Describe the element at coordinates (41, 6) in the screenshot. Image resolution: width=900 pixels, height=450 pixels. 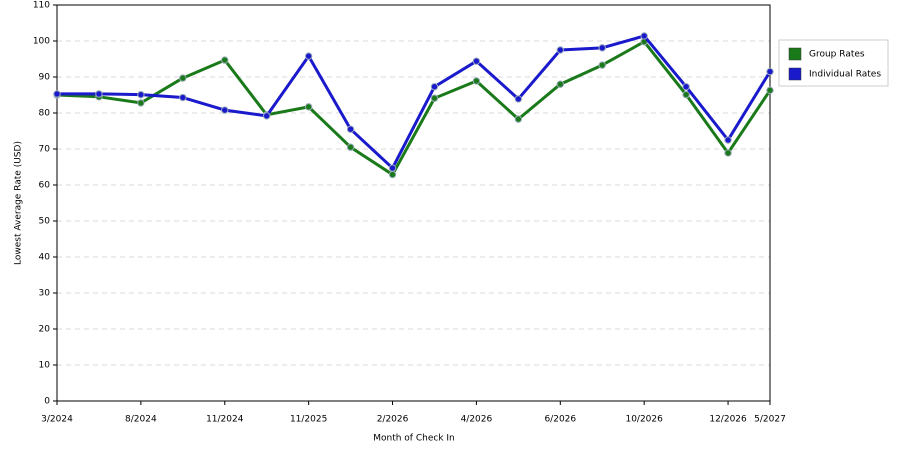
I see `y-tick-label: 110` at that location.